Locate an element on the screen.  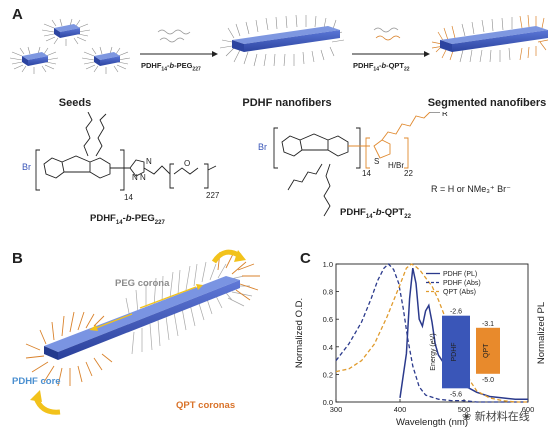
inset-qpt-top: -3.1 is located at coordinates (488, 324).